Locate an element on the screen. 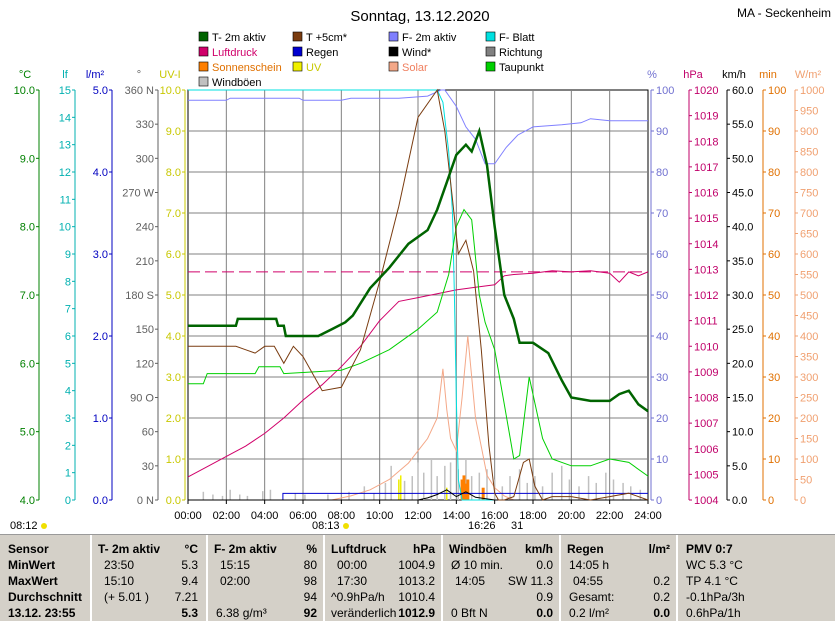  stats-value: 9.4 is located at coordinates (189, 581).